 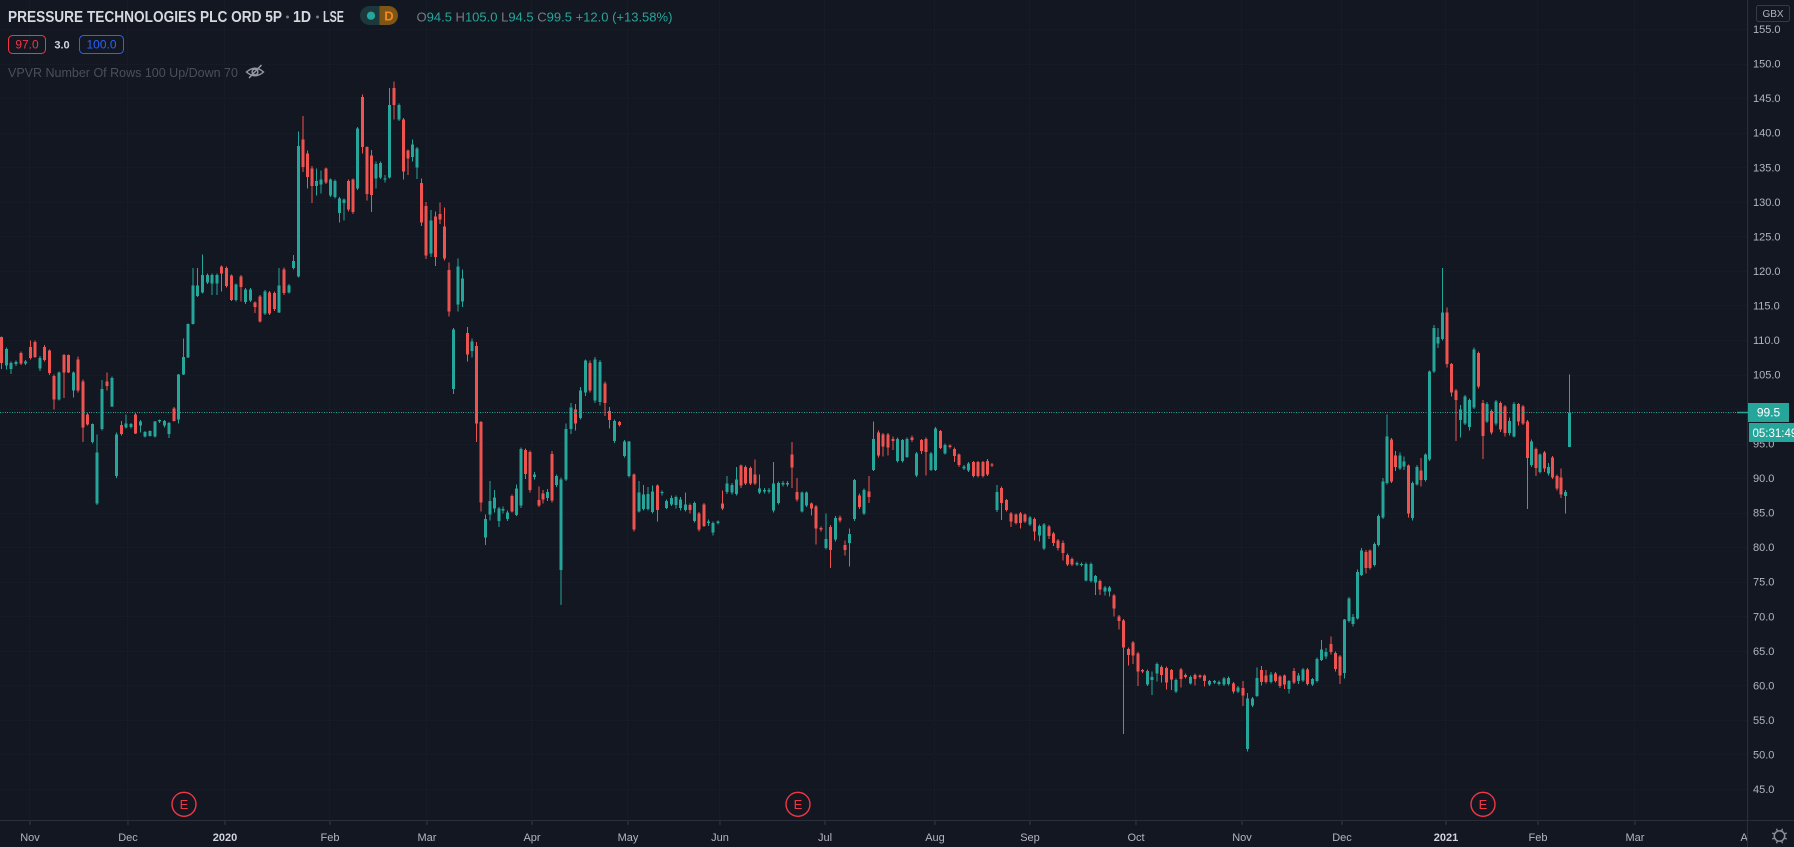 What do you see at coordinates (123, 73) in the screenshot?
I see `svg-text:VPVR Number Of Rows 100 Up/Dow: VPVR Number Of Rows 100 Up/Down 70` at bounding box center [123, 73].